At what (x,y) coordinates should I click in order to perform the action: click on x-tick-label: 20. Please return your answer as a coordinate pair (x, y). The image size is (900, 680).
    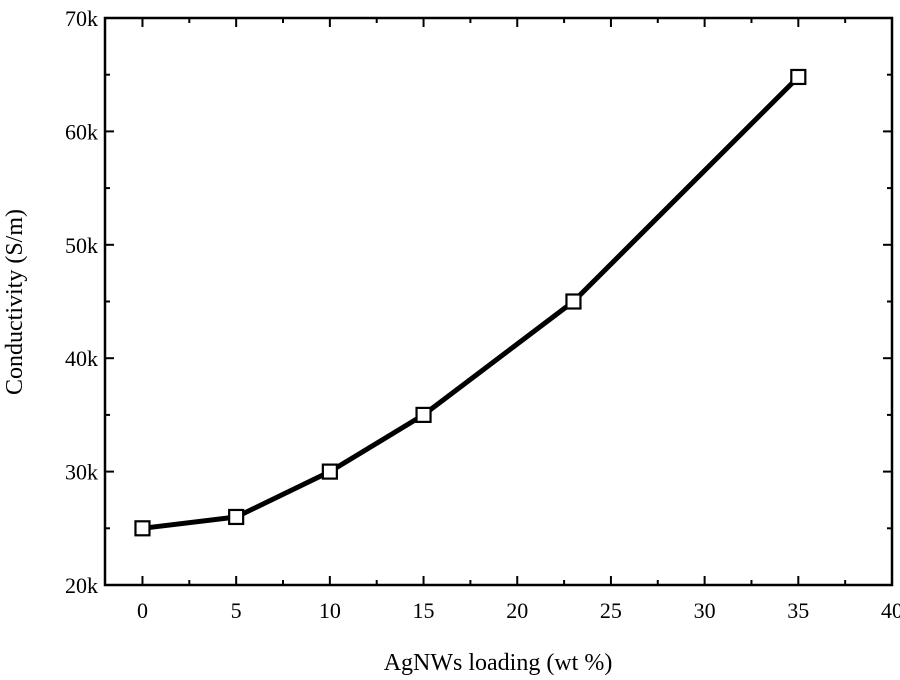
    Looking at the image, I should click on (517, 610).